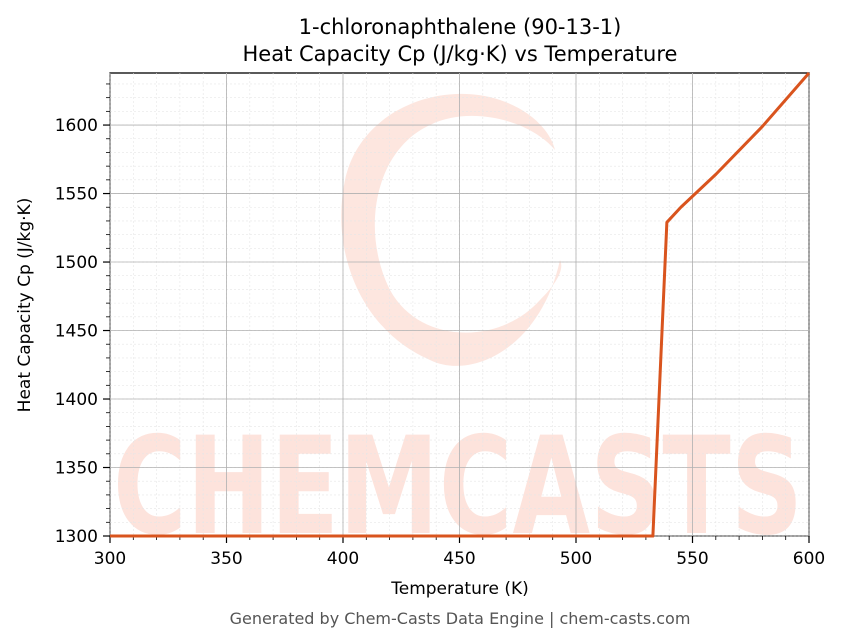 This screenshot has width=843, height=644. I want to click on x-tick-label: 500, so click(576, 559).